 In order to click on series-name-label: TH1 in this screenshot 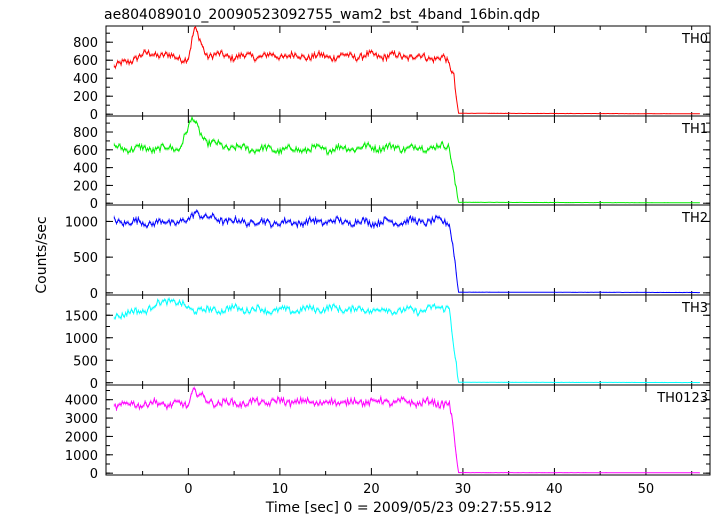, I will do `click(694, 129)`.